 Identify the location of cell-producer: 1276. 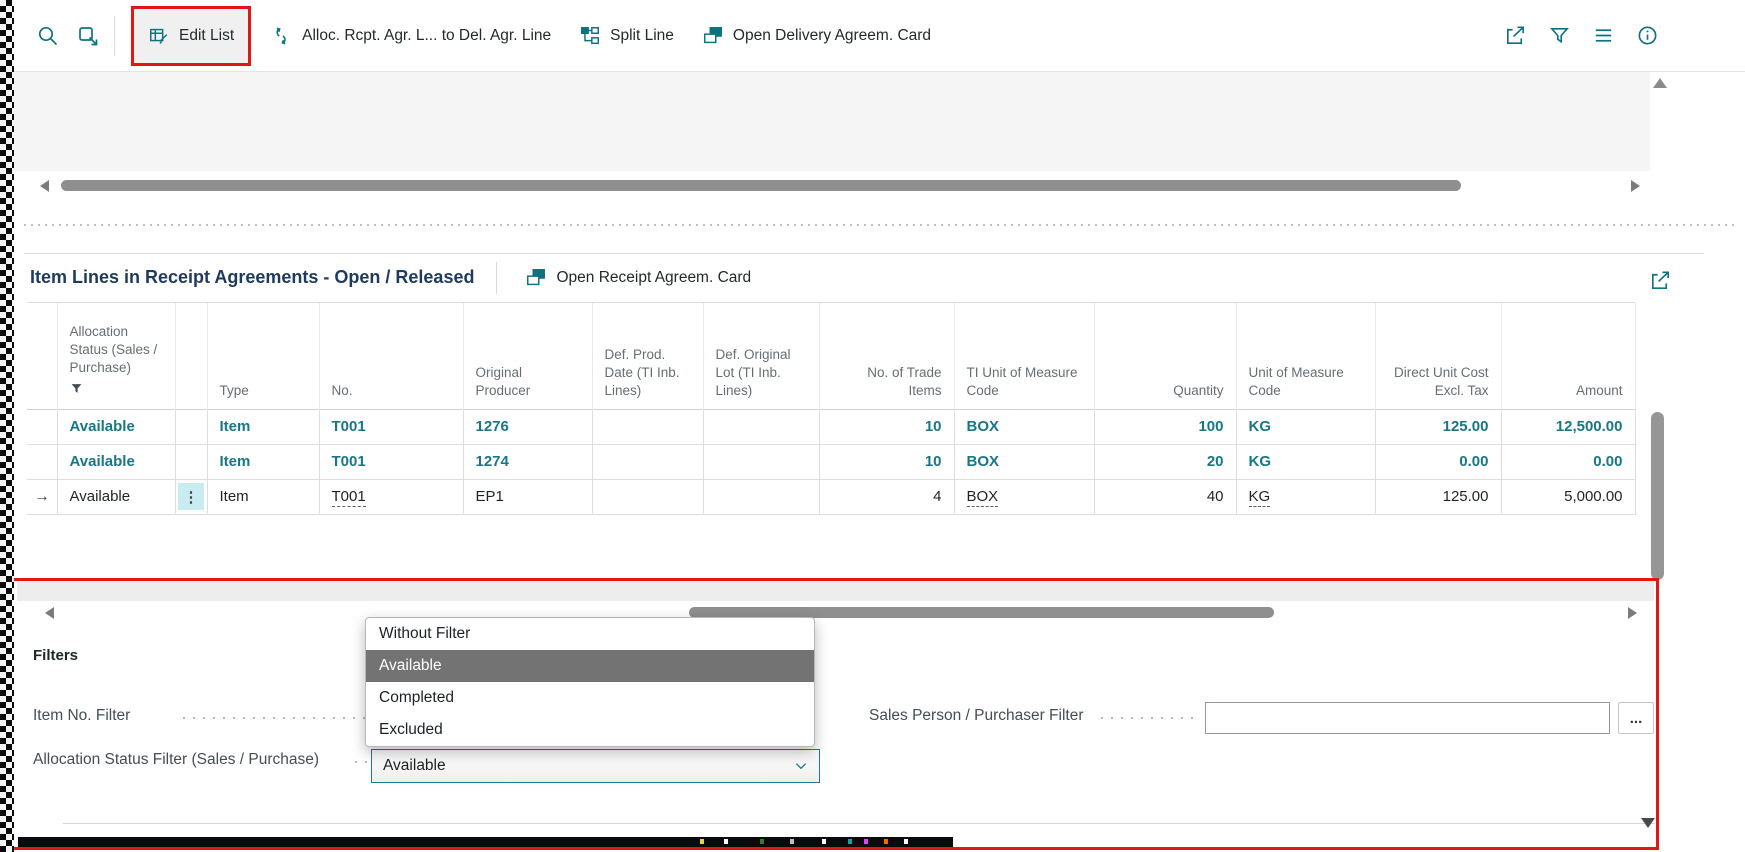
(528, 427).